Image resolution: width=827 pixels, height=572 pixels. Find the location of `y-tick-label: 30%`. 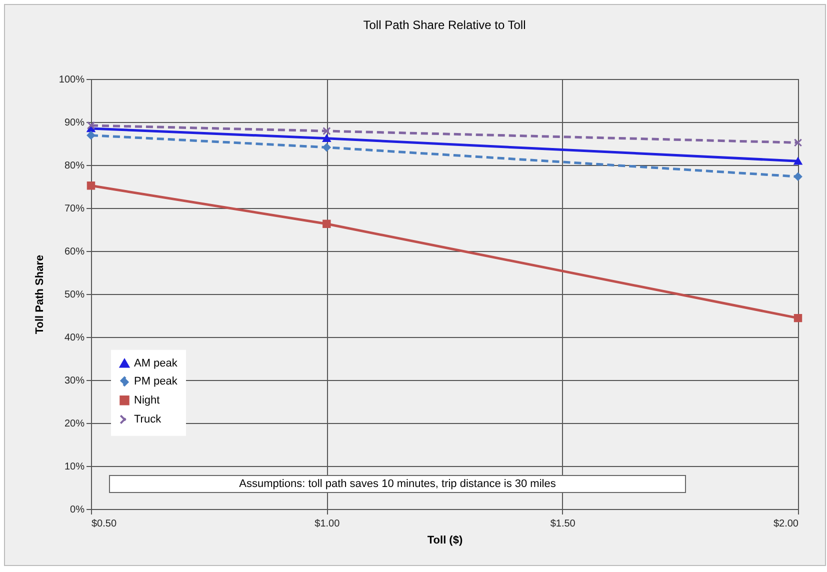

y-tick-label: 30% is located at coordinates (74, 381).